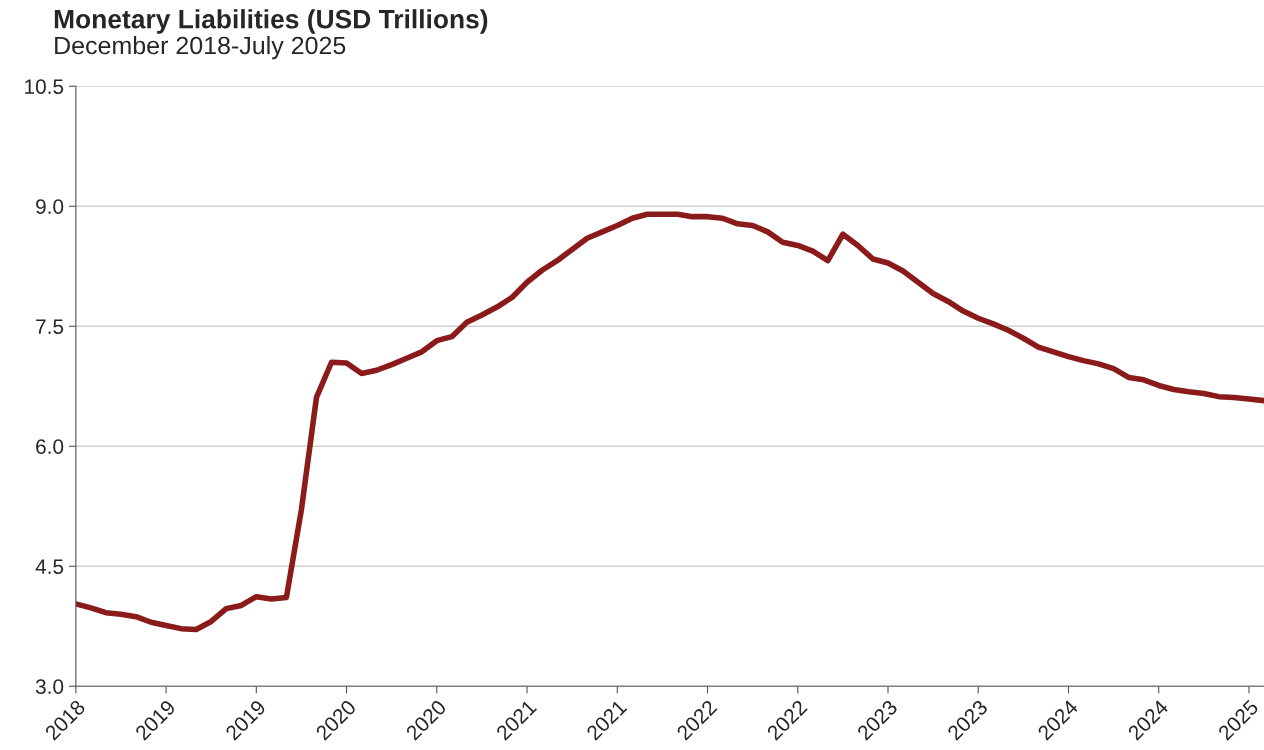  I want to click on y-tick-label: 4.5, so click(49, 566).